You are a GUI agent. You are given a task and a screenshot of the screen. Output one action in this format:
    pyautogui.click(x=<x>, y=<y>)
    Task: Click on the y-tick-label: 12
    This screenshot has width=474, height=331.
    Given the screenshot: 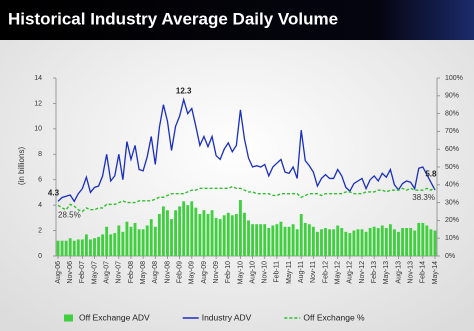 What is the action you would take?
    pyautogui.click(x=38, y=103)
    